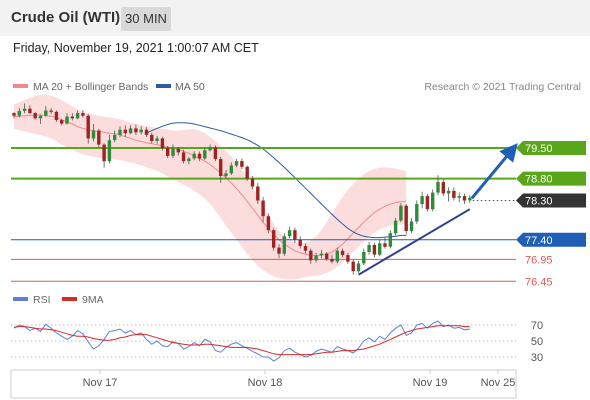 The width and height of the screenshot is (590, 400). What do you see at coordinates (537, 358) in the screenshot?
I see `rsi-tick-30: 30` at bounding box center [537, 358].